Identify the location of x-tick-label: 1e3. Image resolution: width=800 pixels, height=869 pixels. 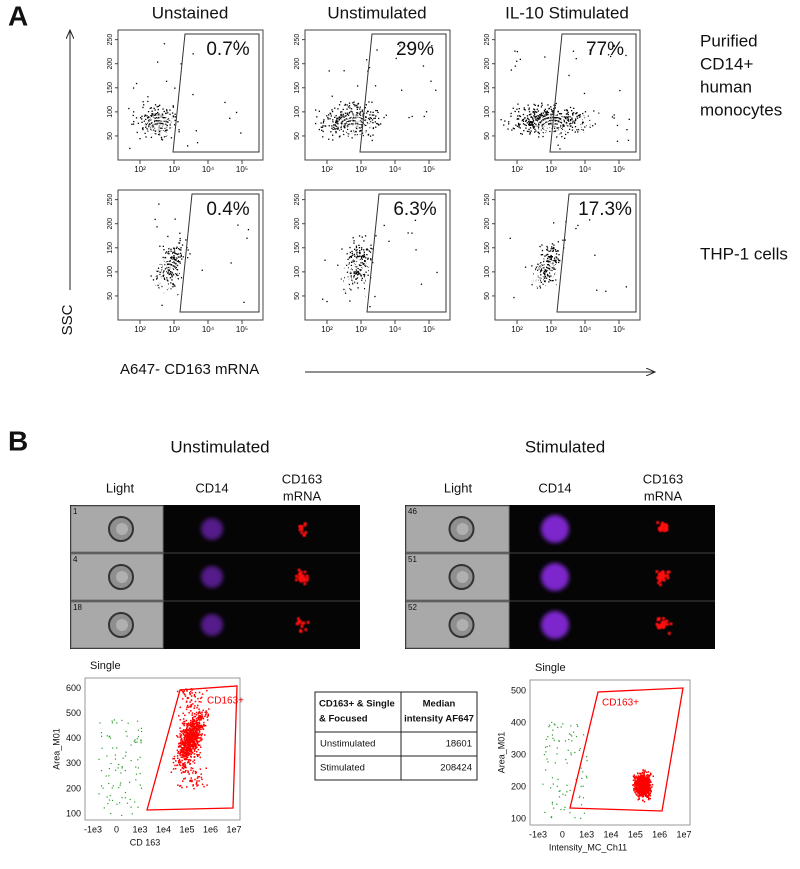
(586, 834).